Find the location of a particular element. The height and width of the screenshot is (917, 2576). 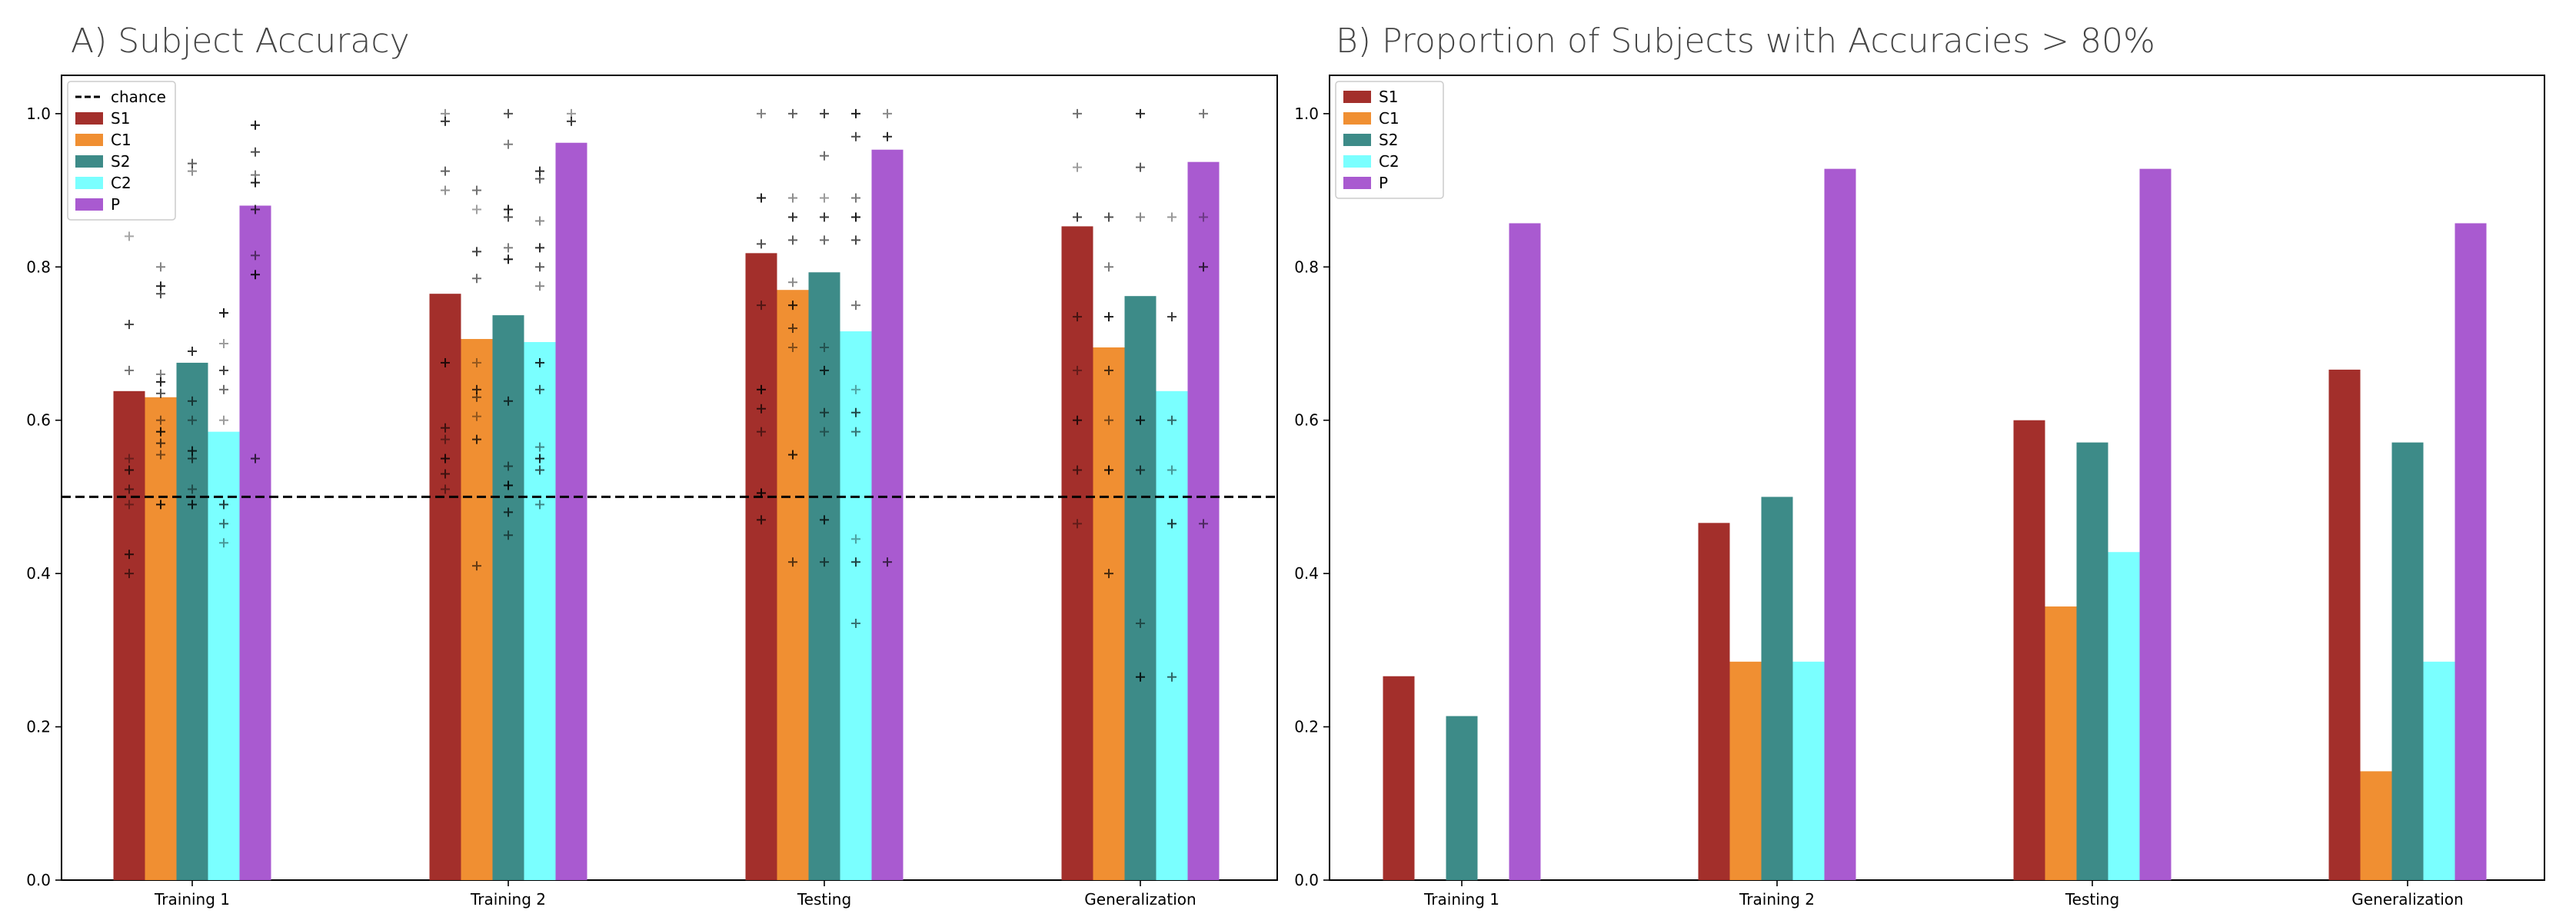

y-tick-label: 1.0 is located at coordinates (1306, 114).